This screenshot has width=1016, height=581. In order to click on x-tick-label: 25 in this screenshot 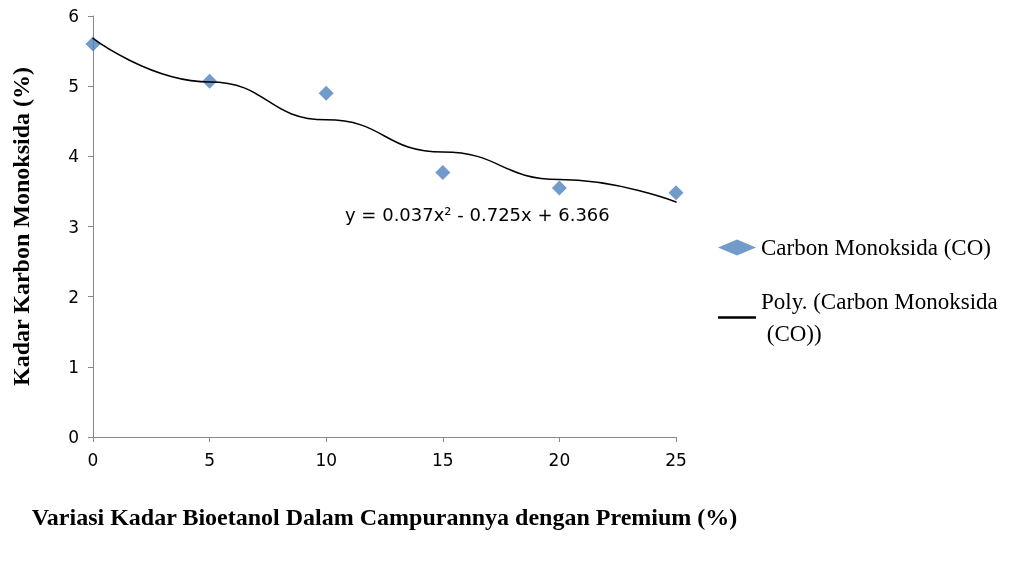, I will do `click(676, 459)`.